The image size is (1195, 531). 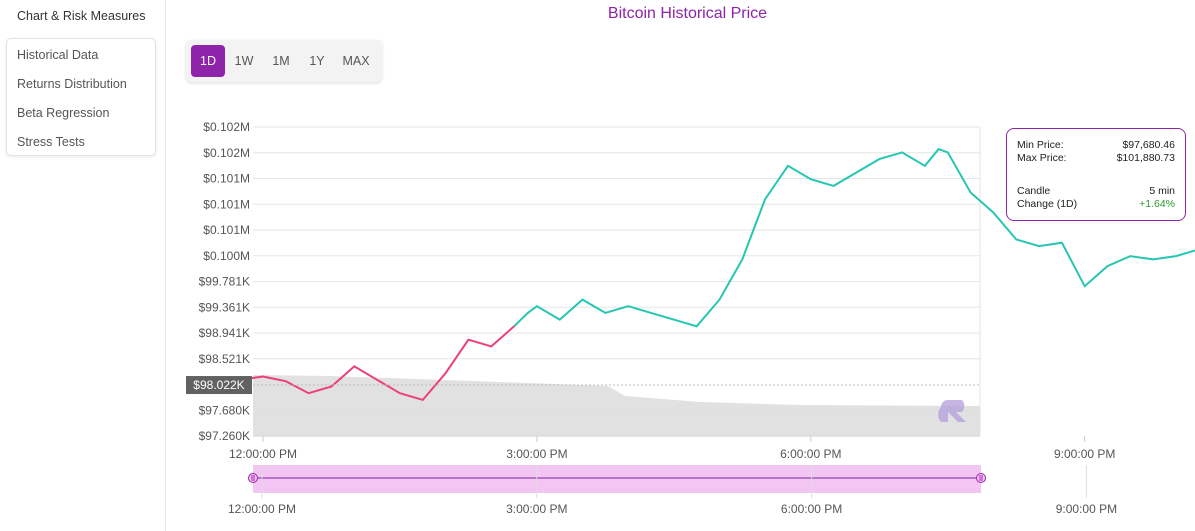 What do you see at coordinates (224, 436) in the screenshot?
I see `y-tick-label: $97.260K` at bounding box center [224, 436].